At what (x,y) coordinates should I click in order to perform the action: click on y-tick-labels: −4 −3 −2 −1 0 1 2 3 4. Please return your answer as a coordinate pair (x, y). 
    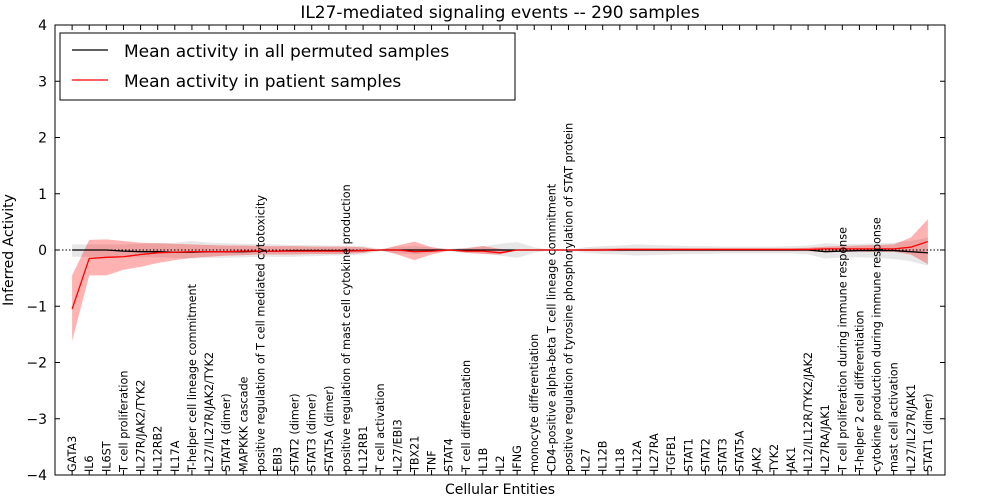
    Looking at the image, I should click on (36, 251).